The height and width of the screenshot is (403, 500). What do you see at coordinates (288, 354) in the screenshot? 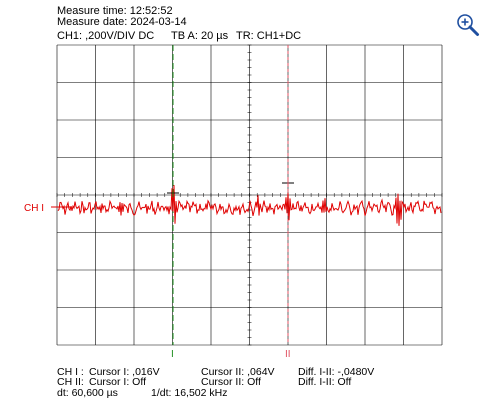
I see `cursor-2-label: II` at bounding box center [288, 354].